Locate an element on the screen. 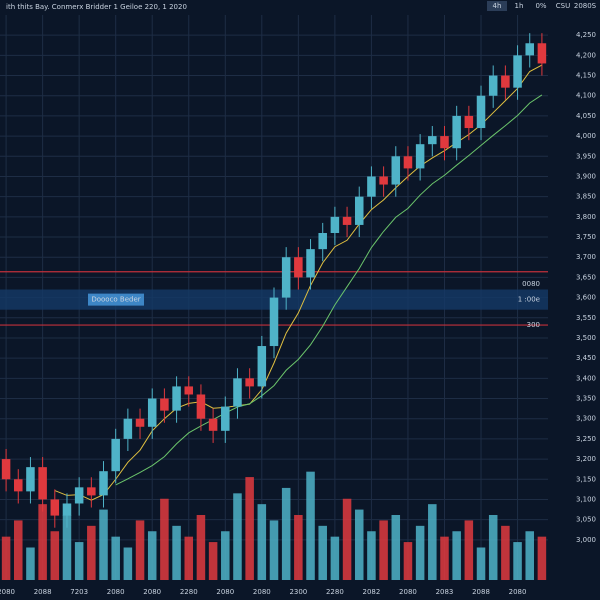 This screenshot has height=600, width=600. y-tick-label: 3,150 is located at coordinates (586, 479).